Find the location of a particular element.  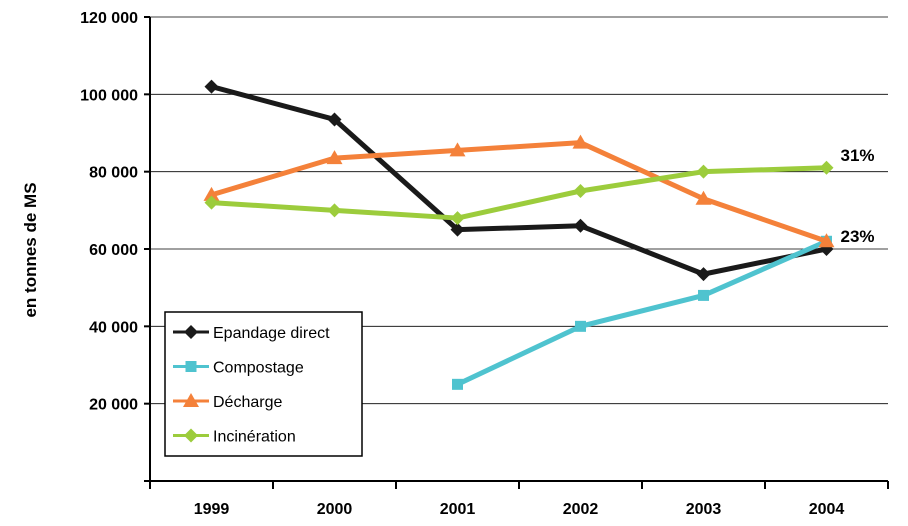

x-tick-label: 2000 is located at coordinates (335, 509).